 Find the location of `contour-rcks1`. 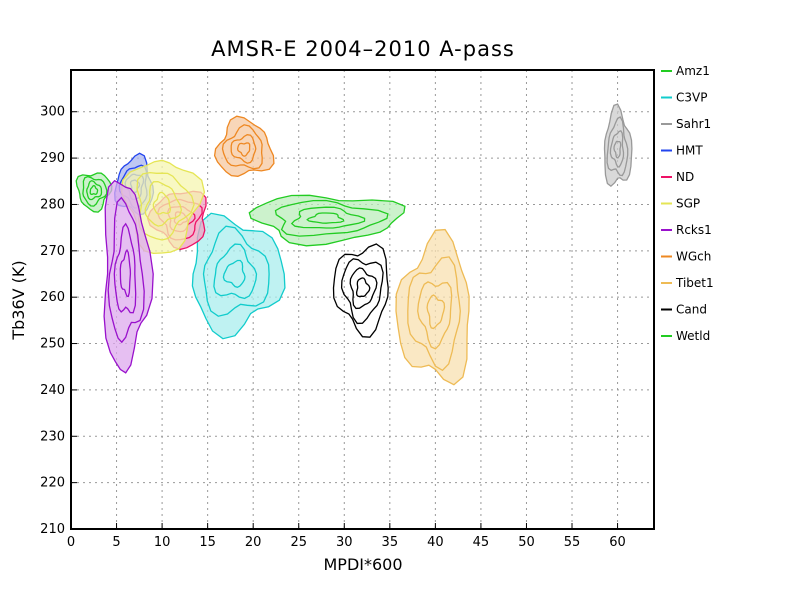

contour-rcks1 is located at coordinates (128, 276).